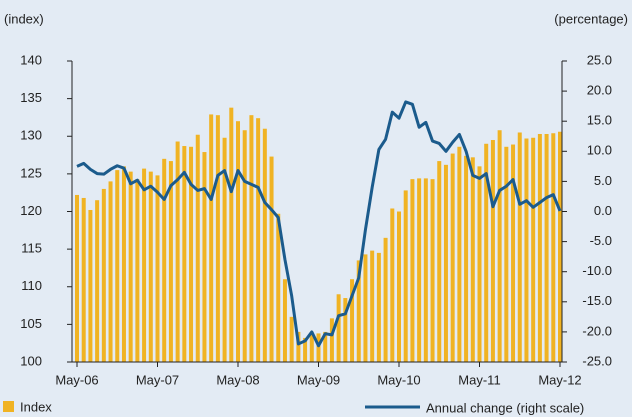 The height and width of the screenshot is (417, 632). What do you see at coordinates (24, 18) in the screenshot?
I see `y-axis-label: (index)` at bounding box center [24, 18].